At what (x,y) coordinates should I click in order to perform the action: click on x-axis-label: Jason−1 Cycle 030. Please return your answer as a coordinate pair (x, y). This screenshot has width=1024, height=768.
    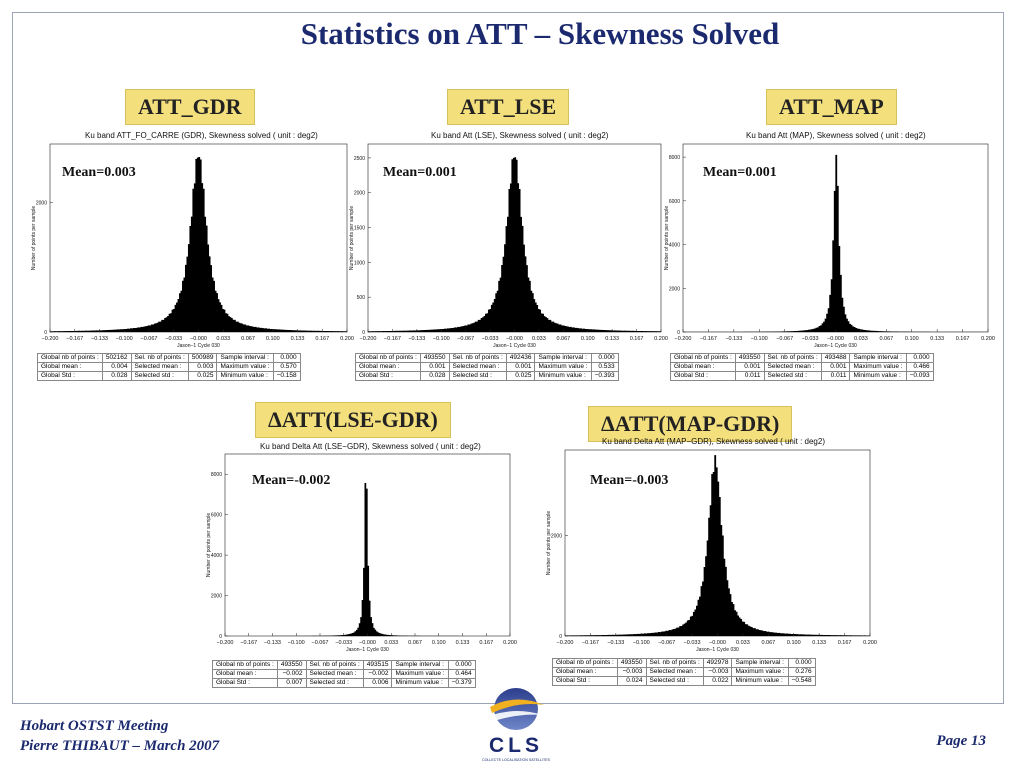
    Looking at the image, I should click on (717, 650).